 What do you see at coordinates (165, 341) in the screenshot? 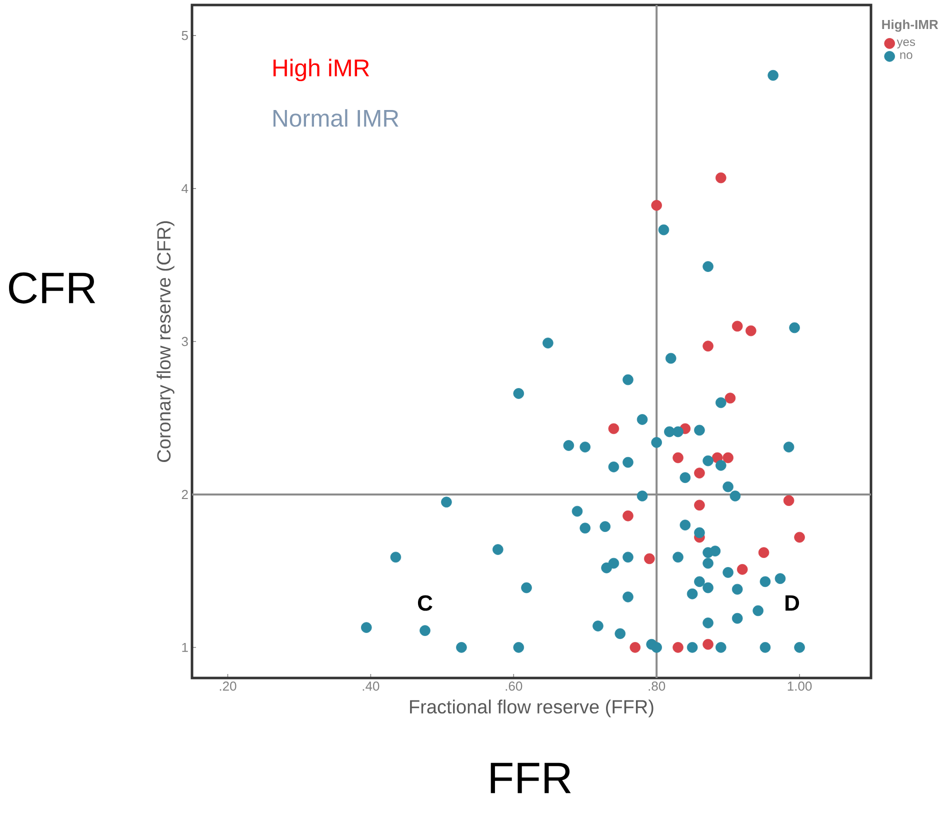
I see `y-axis-title: Coronary flow reserve (CFR)` at bounding box center [165, 341].